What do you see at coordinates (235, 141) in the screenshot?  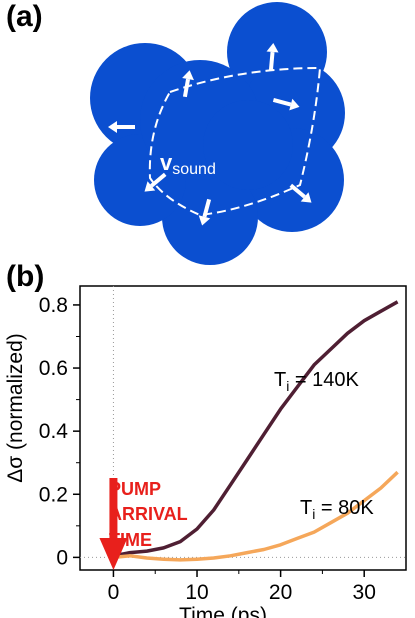 I see `propagation-path` at bounding box center [235, 141].